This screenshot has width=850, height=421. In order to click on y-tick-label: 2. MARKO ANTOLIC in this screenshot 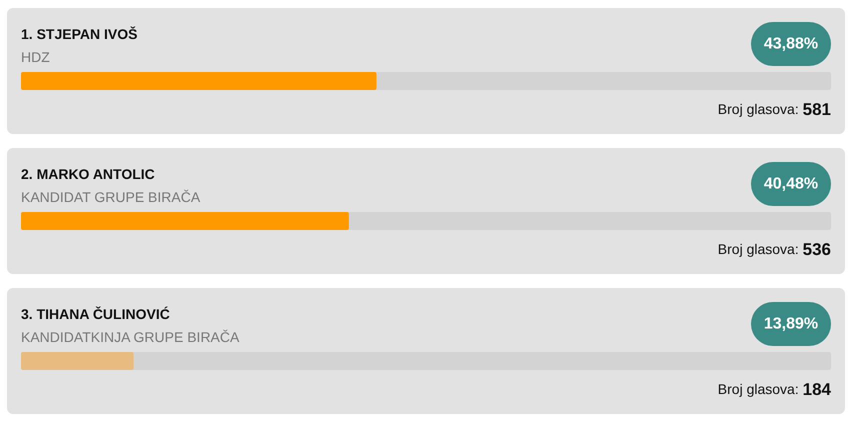, I will do `click(88, 174)`.